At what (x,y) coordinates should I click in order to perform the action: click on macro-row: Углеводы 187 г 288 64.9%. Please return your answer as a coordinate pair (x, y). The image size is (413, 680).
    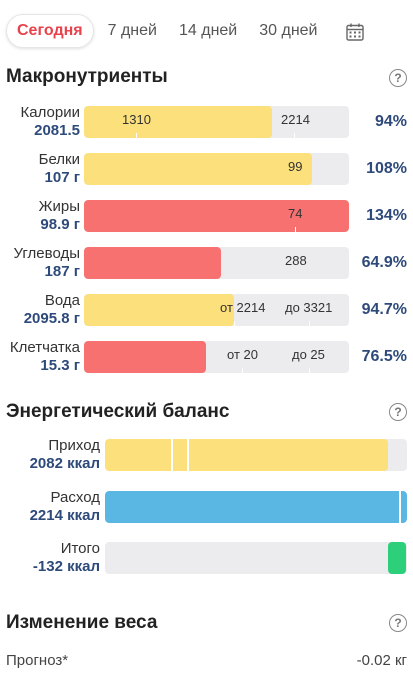
    Looking at the image, I should click on (206, 264).